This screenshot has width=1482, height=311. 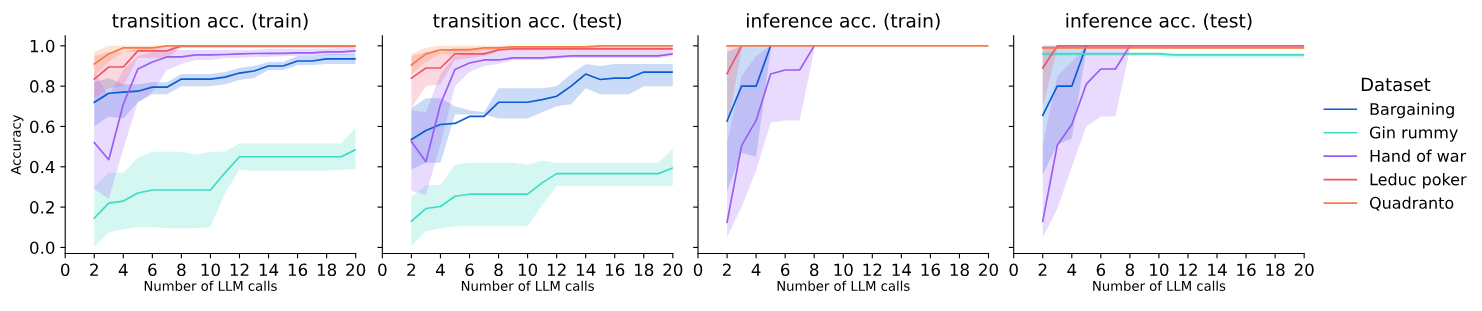 I want to click on y-tick-label: 1.0, so click(x=42, y=46).